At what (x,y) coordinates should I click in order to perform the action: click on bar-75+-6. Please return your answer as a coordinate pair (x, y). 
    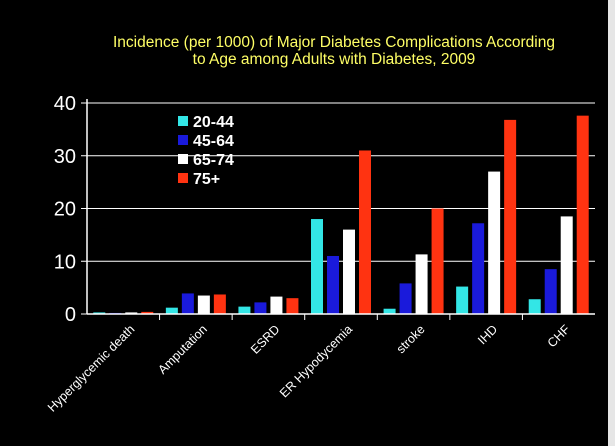
    Looking at the image, I should click on (582, 214).